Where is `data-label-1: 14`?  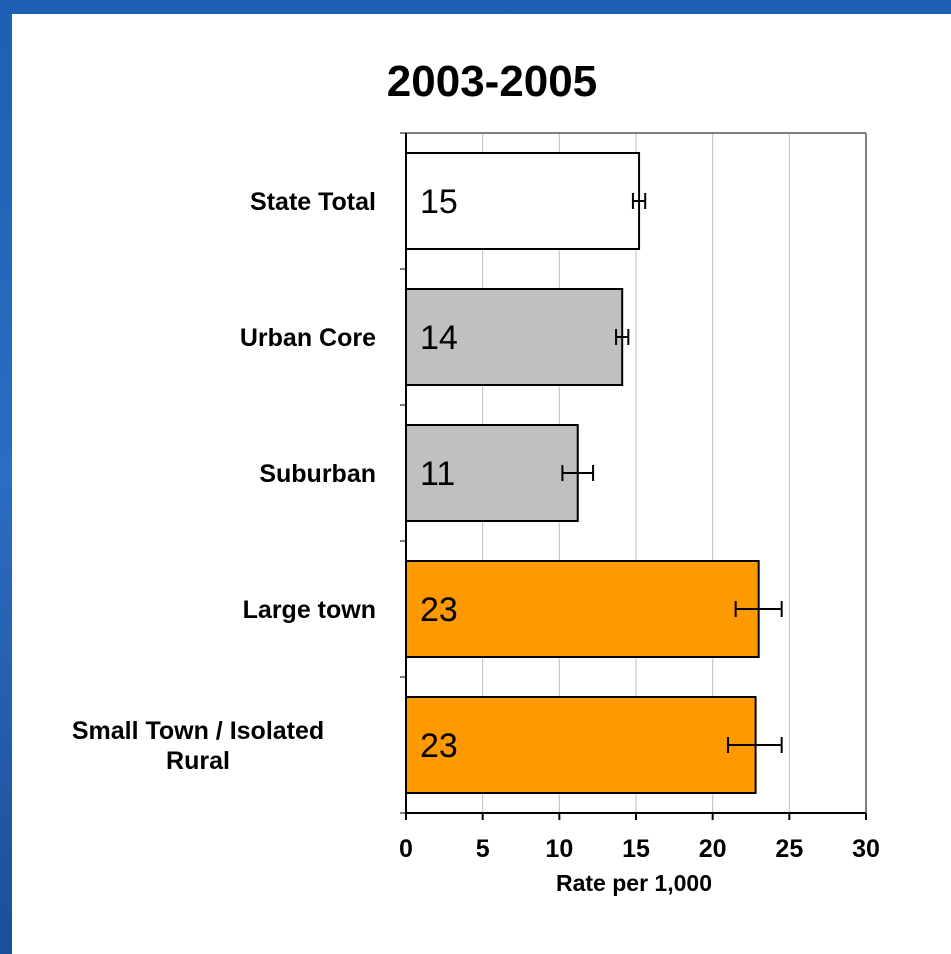 data-label-1: 14 is located at coordinates (439, 338).